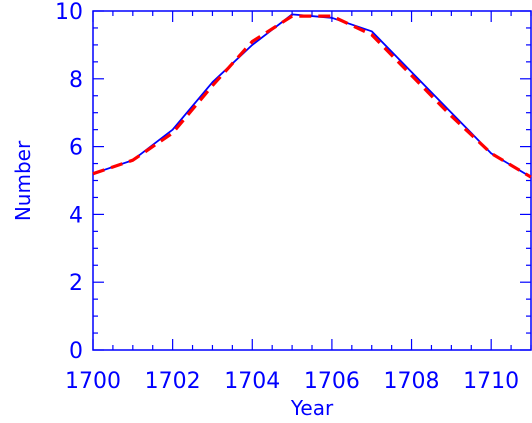 The height and width of the screenshot is (423, 532). What do you see at coordinates (93, 381) in the screenshot?
I see `x-tick-label: 1700` at bounding box center [93, 381].